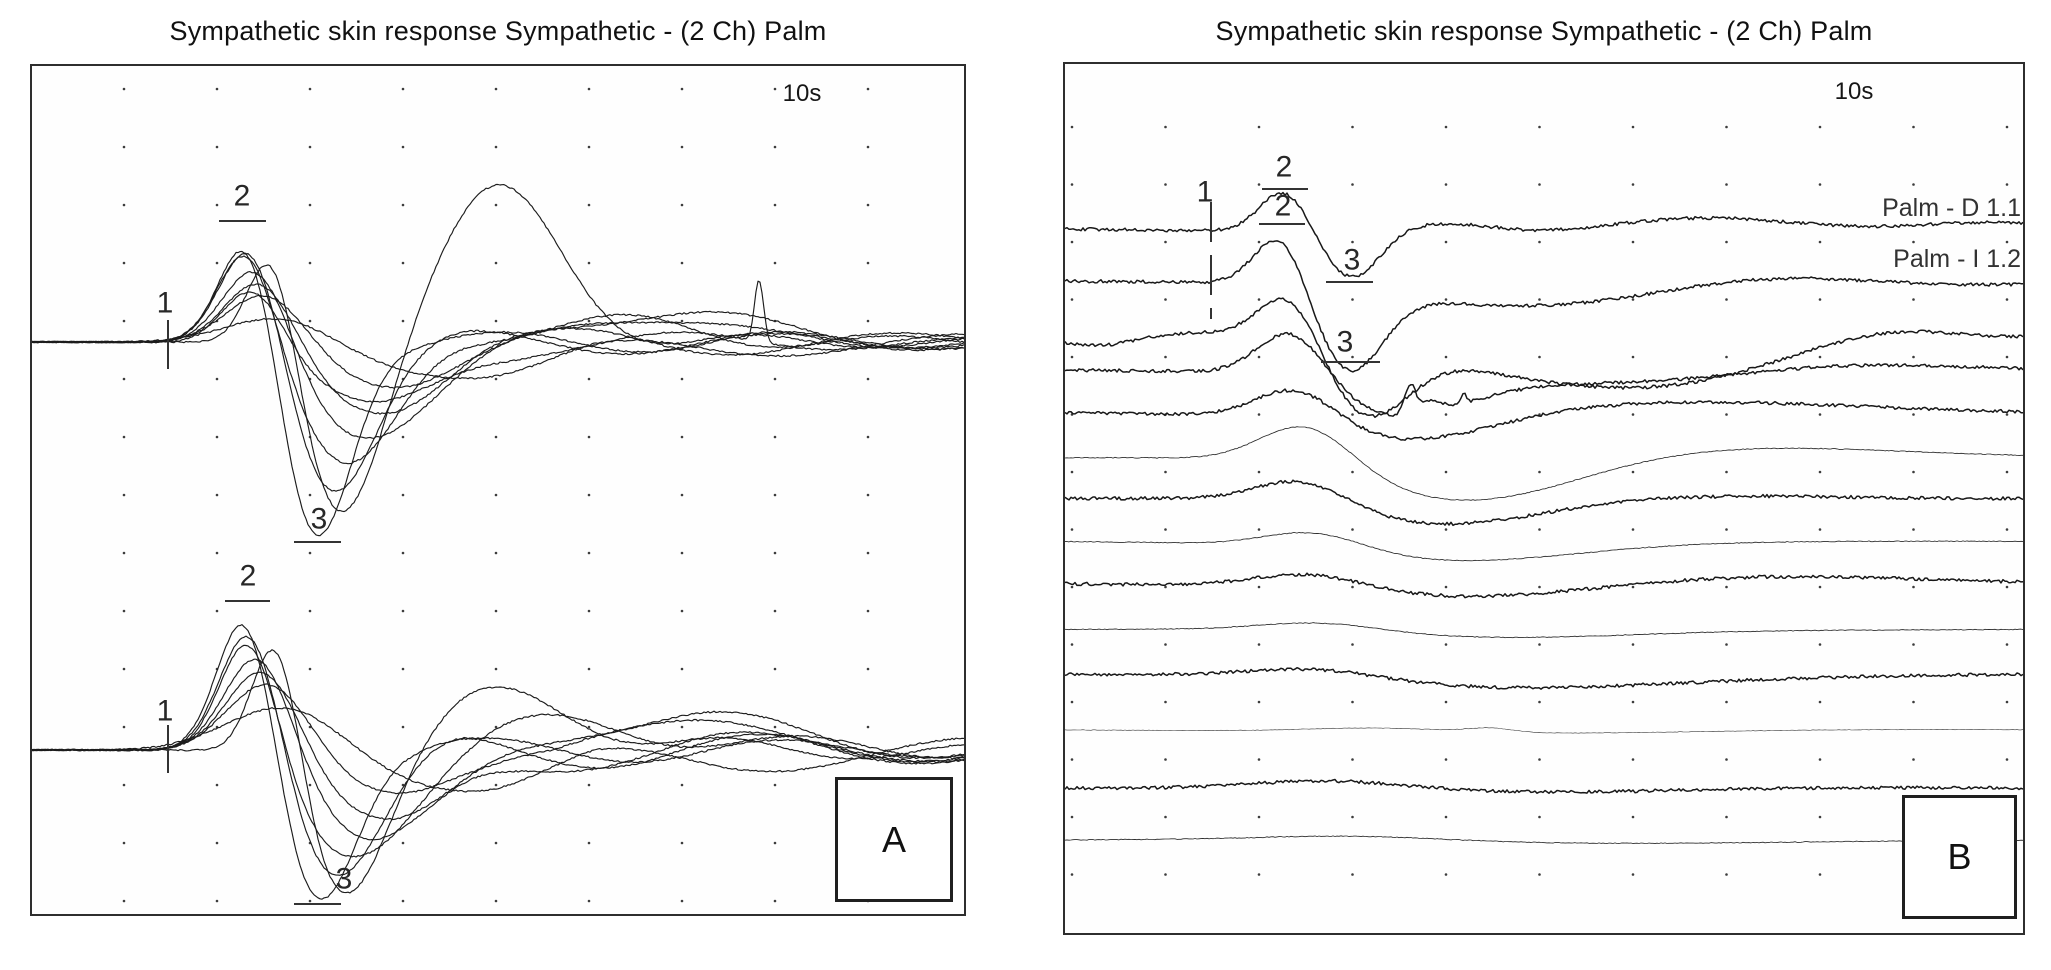 This screenshot has width=2051, height=970. What do you see at coordinates (1854, 91) in the screenshot?
I see `panel-b-time-label: 10s` at bounding box center [1854, 91].